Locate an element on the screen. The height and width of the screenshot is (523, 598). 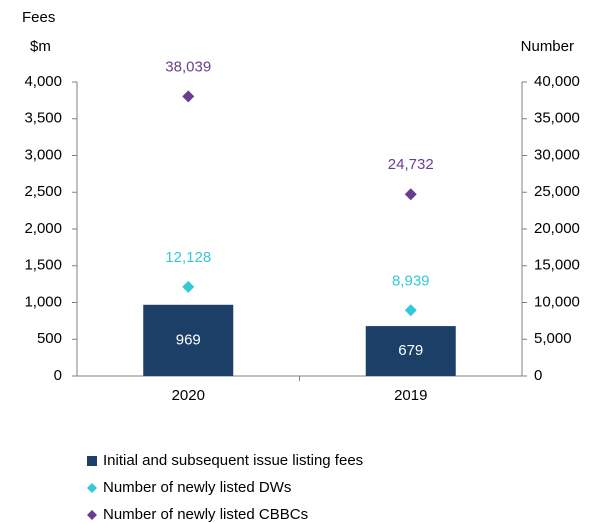
y2-tick-label: 40,000 is located at coordinates (557, 81).